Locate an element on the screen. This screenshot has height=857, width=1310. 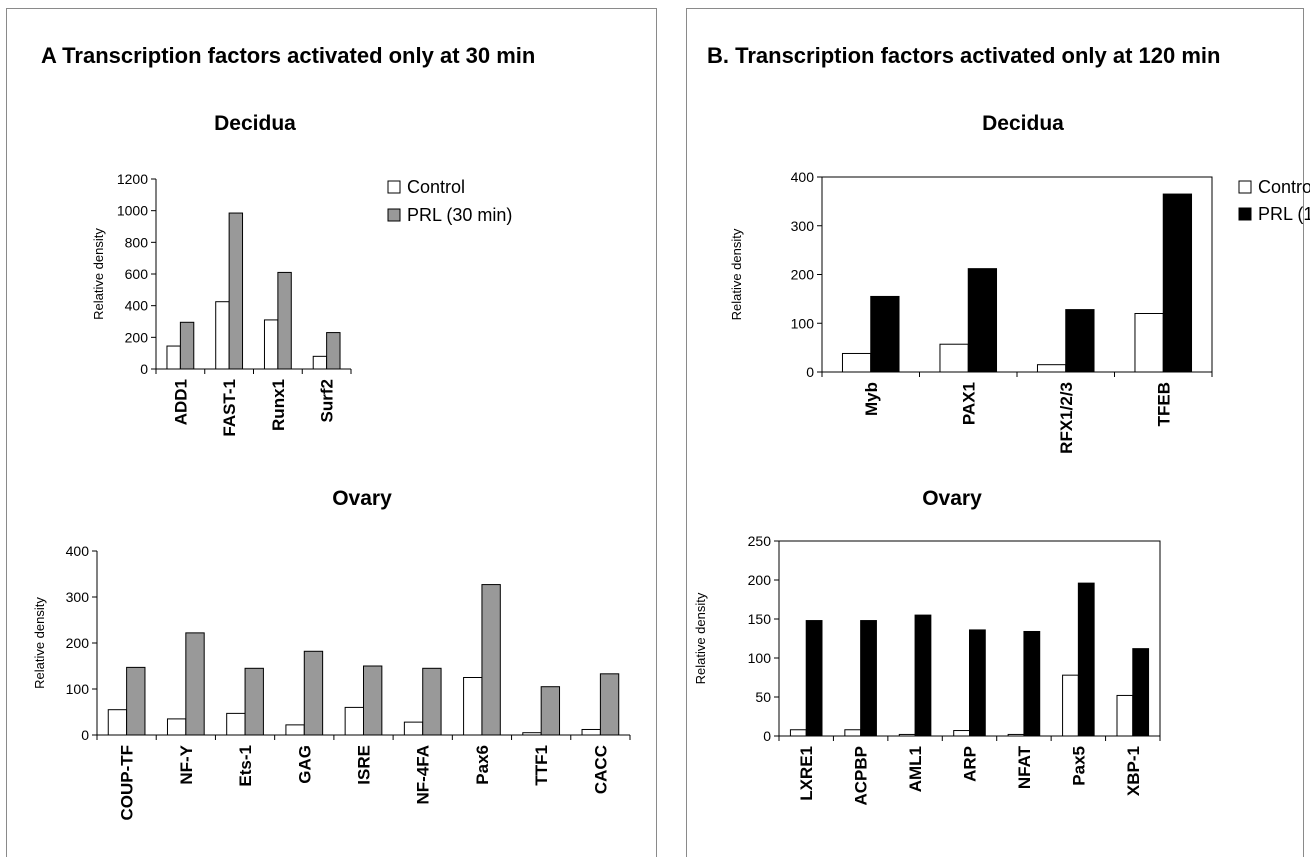
chart-3-category-0: LXRE1 is located at coordinates (806, 773).